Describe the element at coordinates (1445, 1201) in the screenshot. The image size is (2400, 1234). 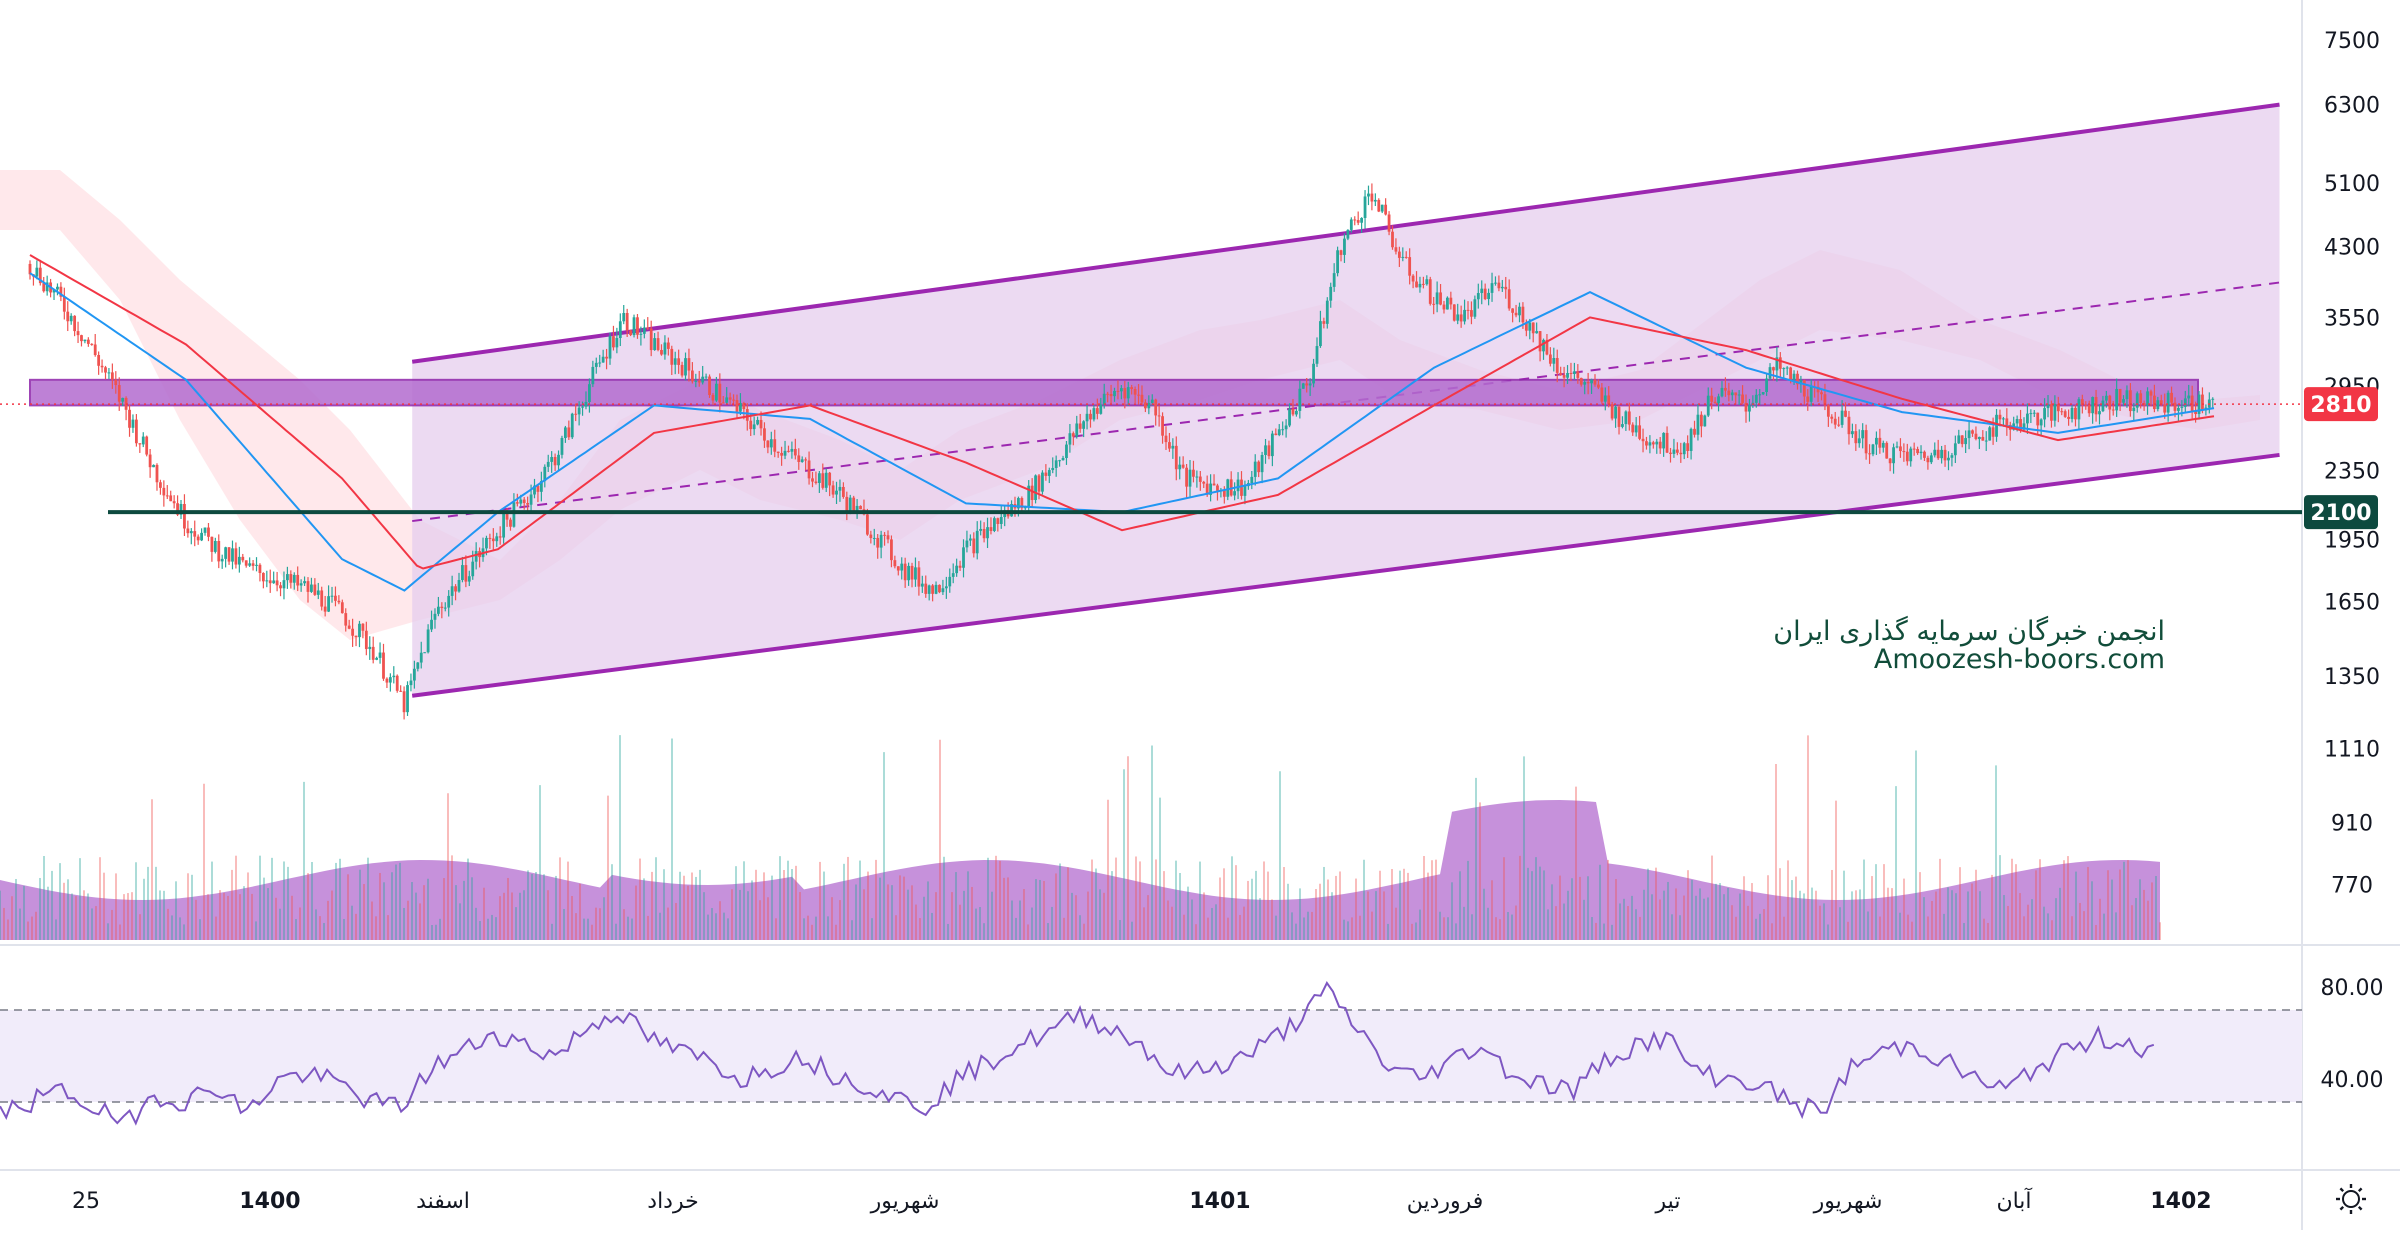
I see `time-tick-label: فروردین` at that location.